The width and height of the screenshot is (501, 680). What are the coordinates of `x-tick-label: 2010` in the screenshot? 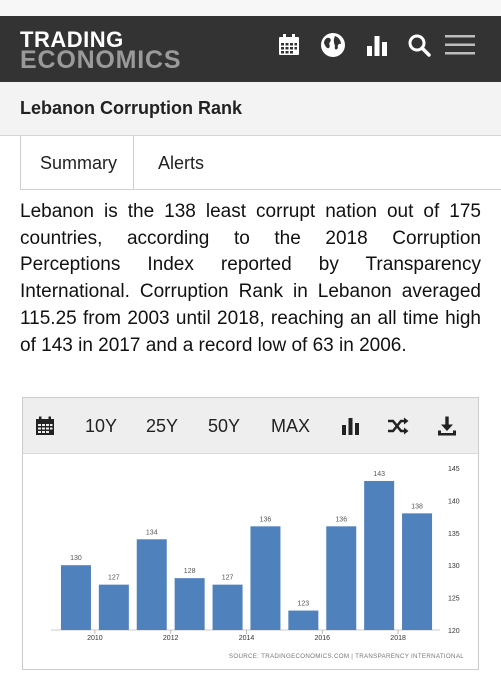 It's located at (95, 638).